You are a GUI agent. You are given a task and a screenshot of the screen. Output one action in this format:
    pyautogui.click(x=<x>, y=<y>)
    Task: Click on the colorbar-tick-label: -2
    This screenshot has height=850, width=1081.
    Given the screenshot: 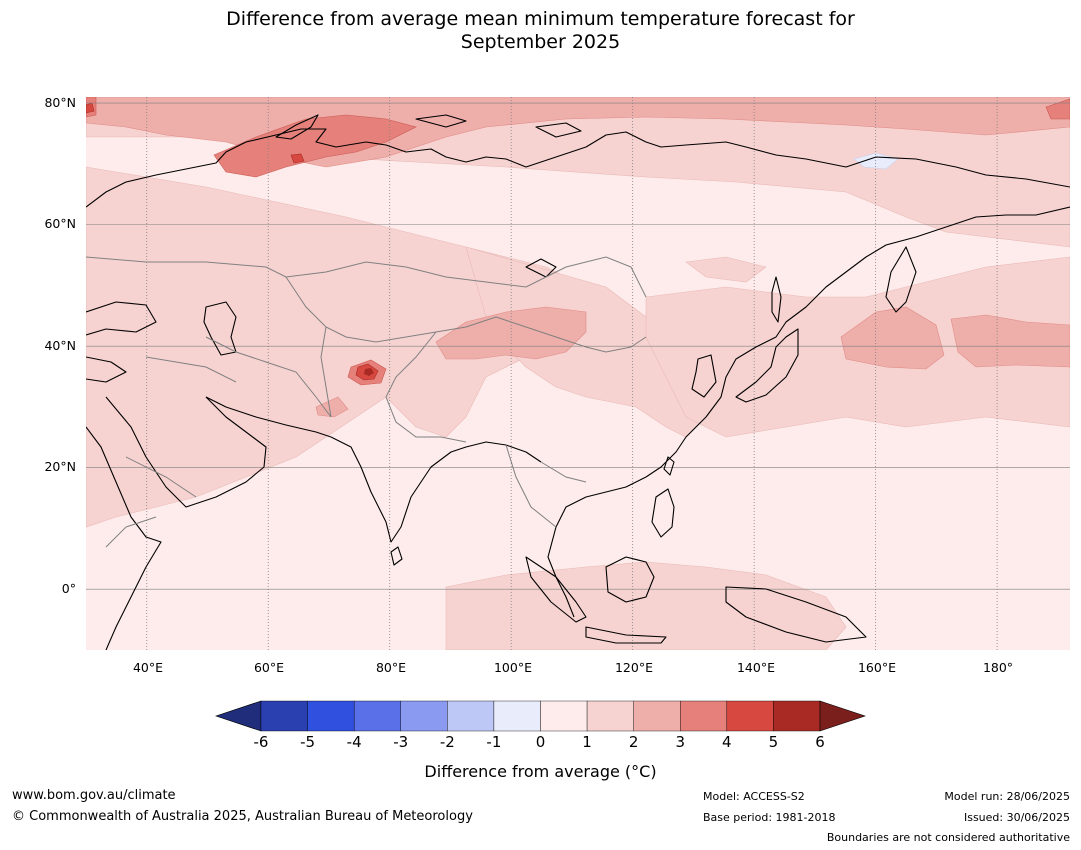 What is the action you would take?
    pyautogui.click(x=447, y=742)
    